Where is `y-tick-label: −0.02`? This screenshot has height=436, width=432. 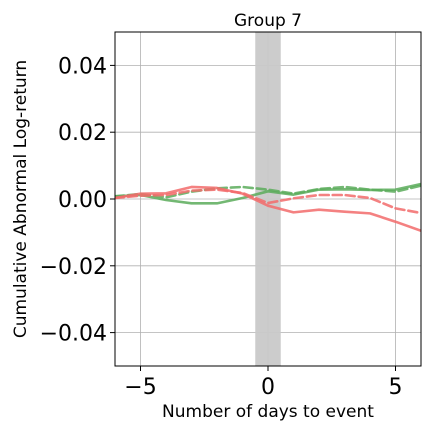 y-tick-label: −0.02 is located at coordinates (73, 267).